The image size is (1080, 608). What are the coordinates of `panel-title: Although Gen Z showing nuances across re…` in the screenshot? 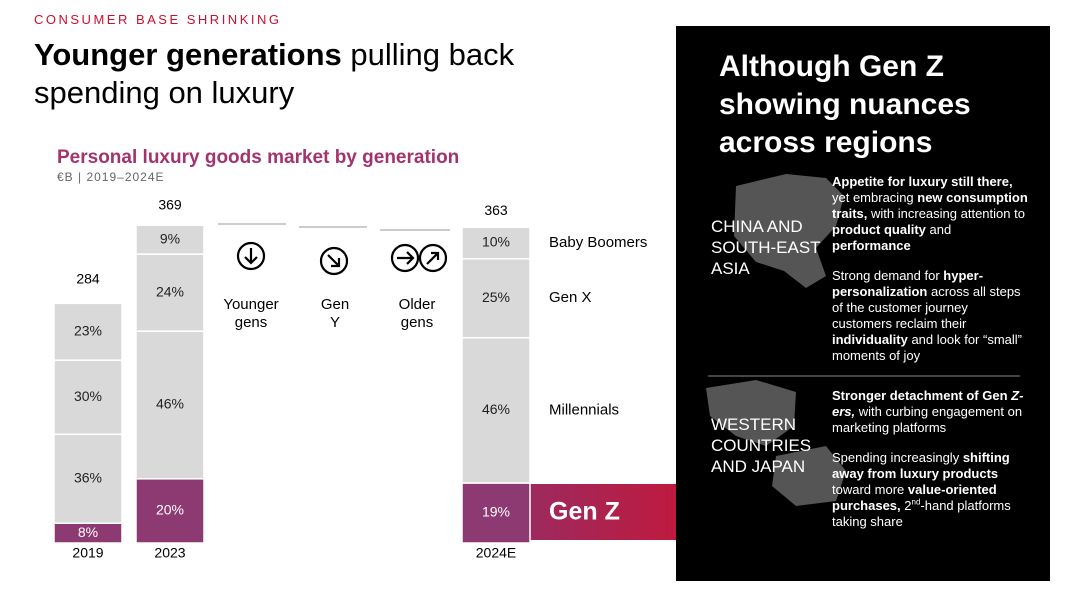 It's located at (845, 104).